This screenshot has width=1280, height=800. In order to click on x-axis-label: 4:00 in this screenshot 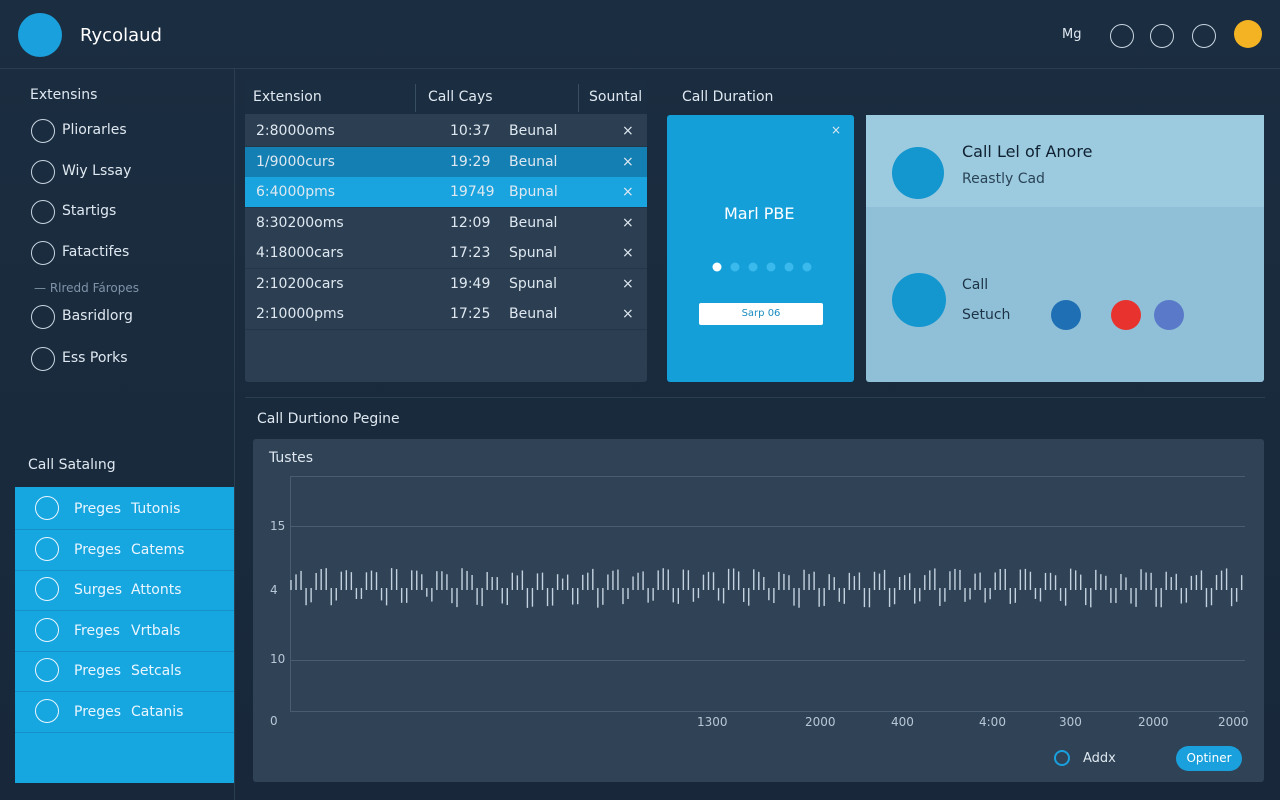, I will do `click(992, 722)`.